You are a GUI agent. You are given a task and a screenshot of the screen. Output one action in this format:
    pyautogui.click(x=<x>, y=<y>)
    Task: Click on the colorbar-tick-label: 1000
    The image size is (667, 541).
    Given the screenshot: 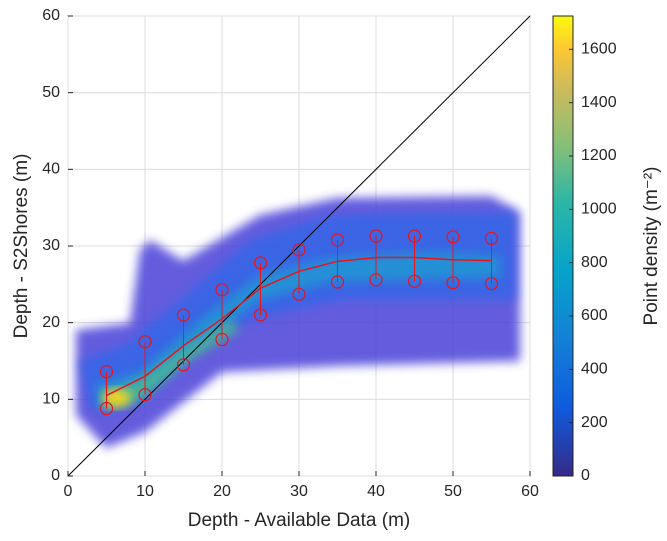 What is the action you would take?
    pyautogui.click(x=599, y=209)
    